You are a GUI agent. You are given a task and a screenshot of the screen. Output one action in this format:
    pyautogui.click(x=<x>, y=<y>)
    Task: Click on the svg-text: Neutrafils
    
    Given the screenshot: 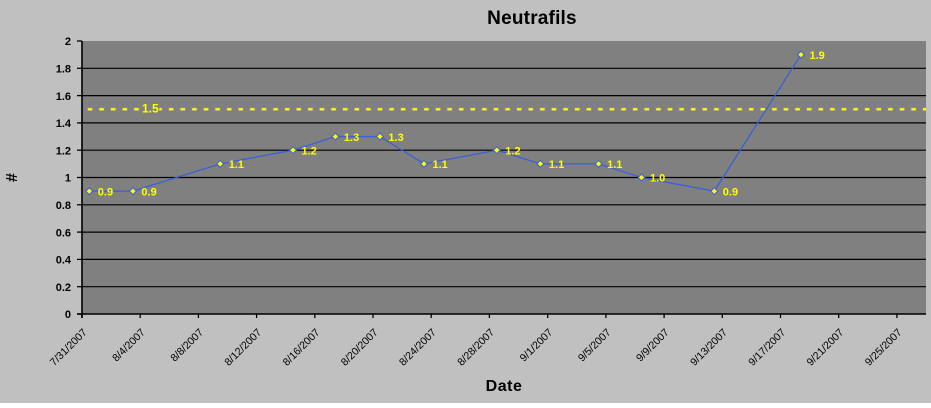 What is the action you would take?
    pyautogui.click(x=532, y=18)
    